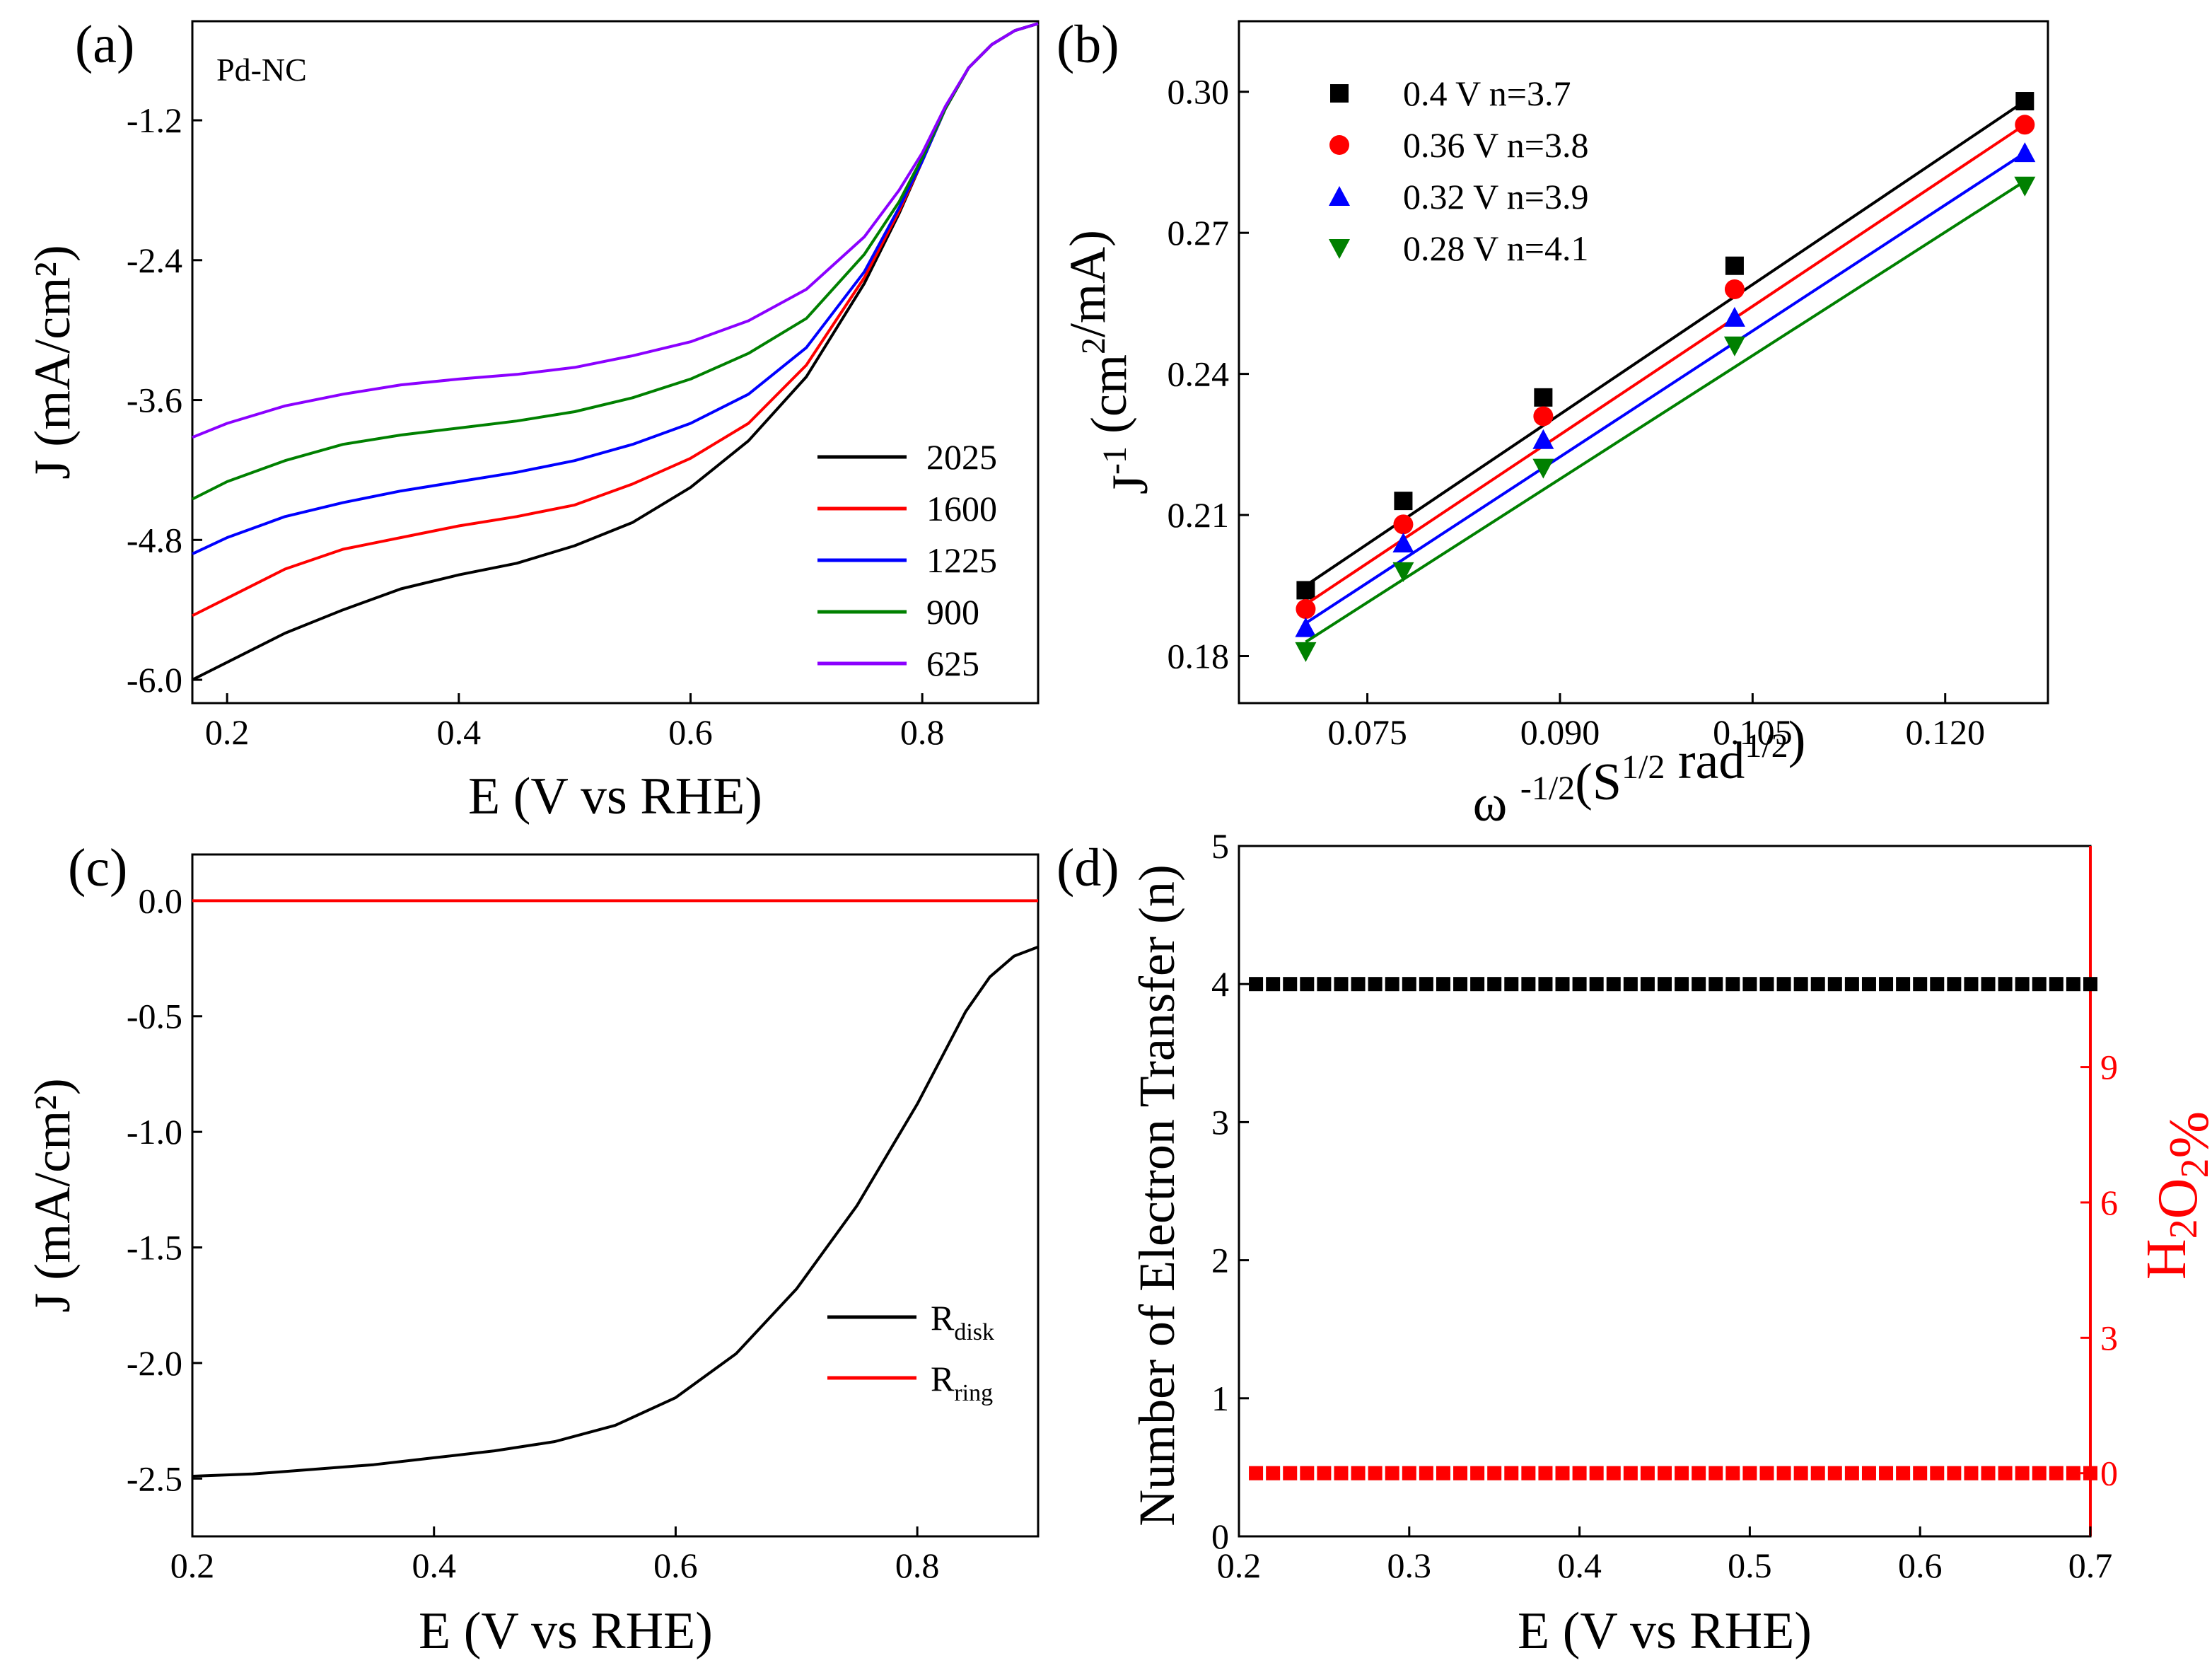 Image resolution: width=2212 pixels, height=1675 pixels. I want to click on panel-a-y-tick-label: -2.4, so click(154, 260).